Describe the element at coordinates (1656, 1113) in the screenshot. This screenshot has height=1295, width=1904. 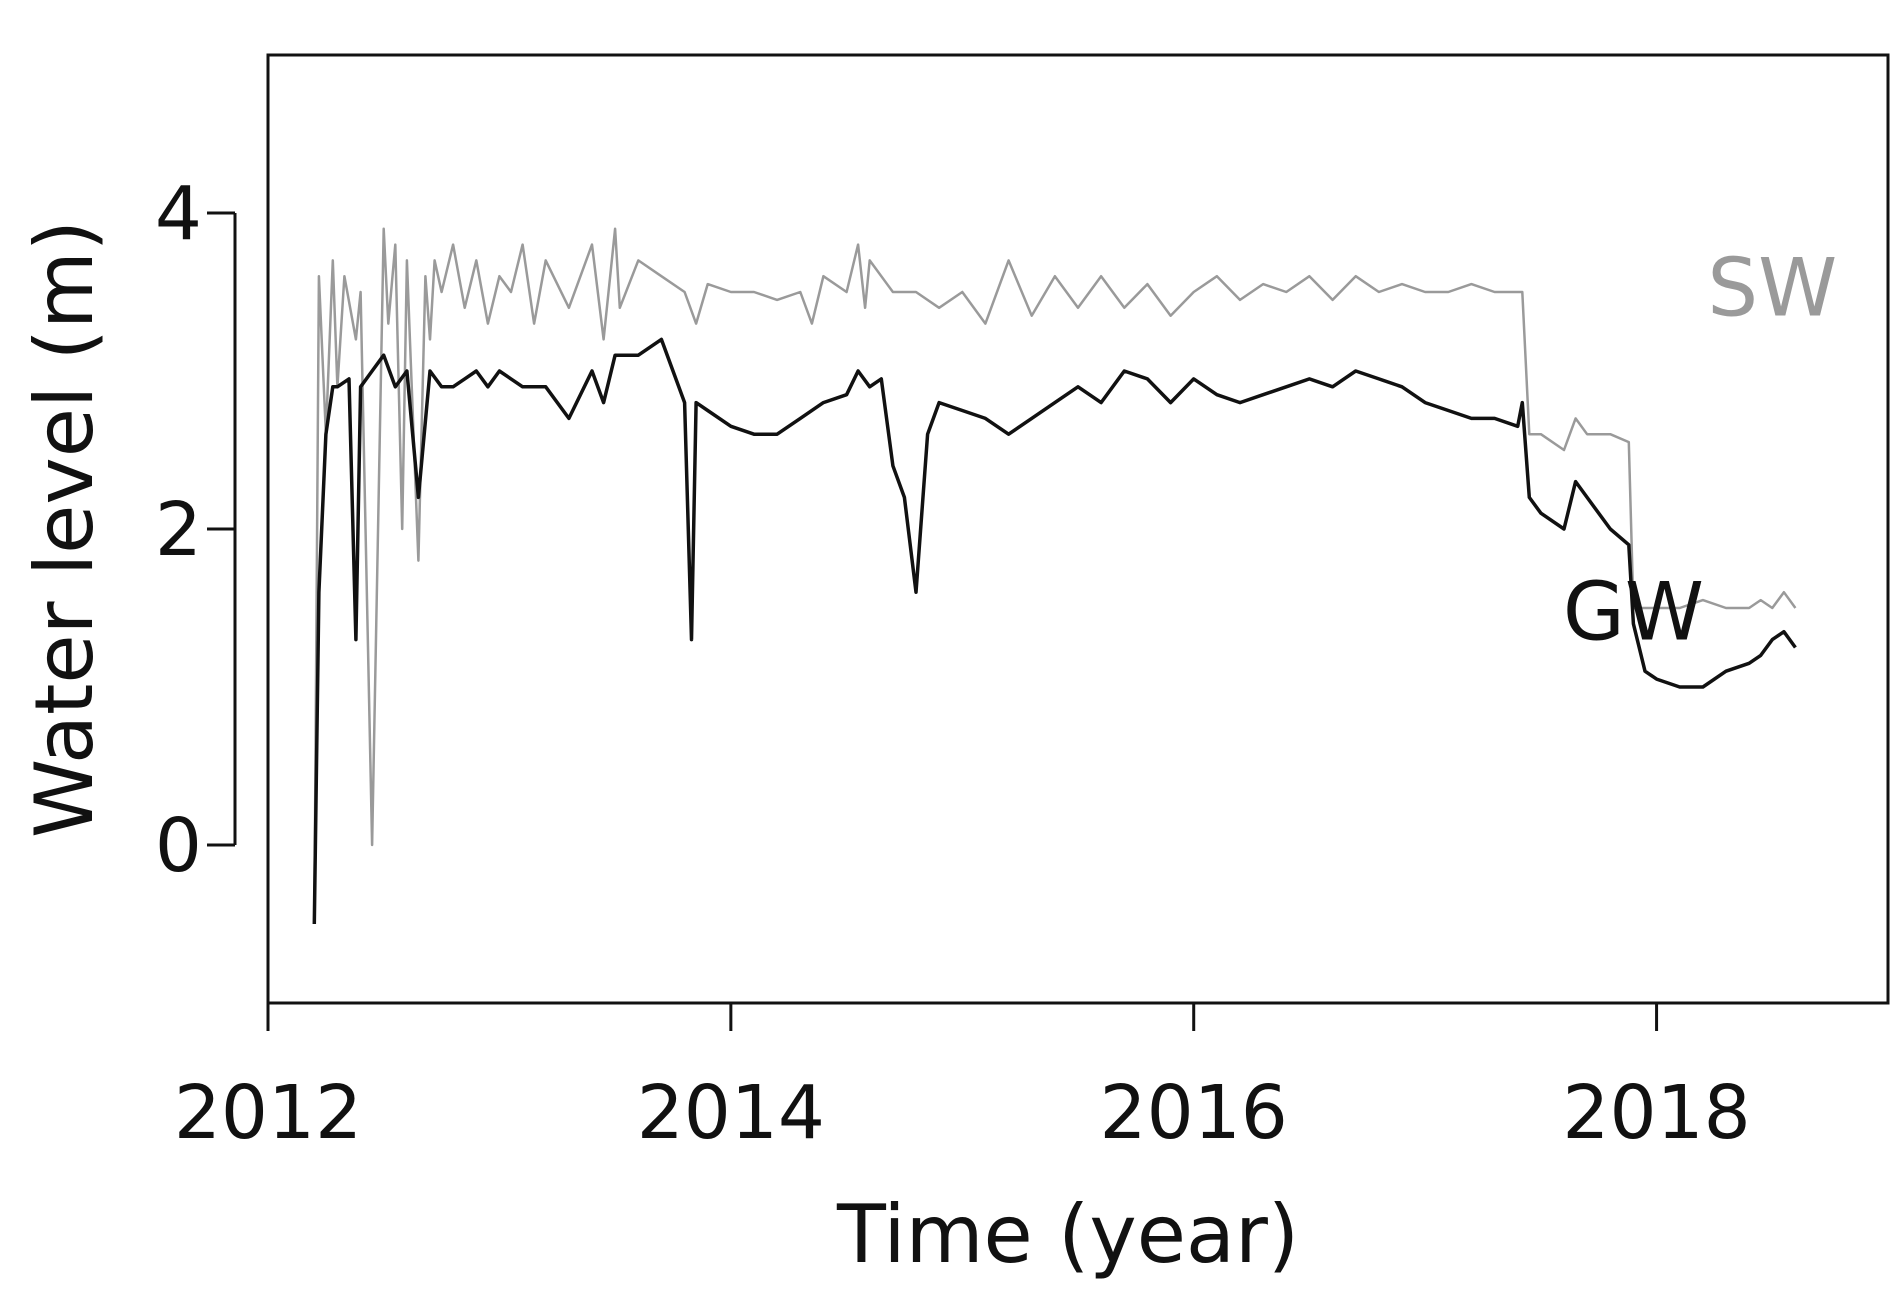
I see `x-tick-label: 2018` at that location.